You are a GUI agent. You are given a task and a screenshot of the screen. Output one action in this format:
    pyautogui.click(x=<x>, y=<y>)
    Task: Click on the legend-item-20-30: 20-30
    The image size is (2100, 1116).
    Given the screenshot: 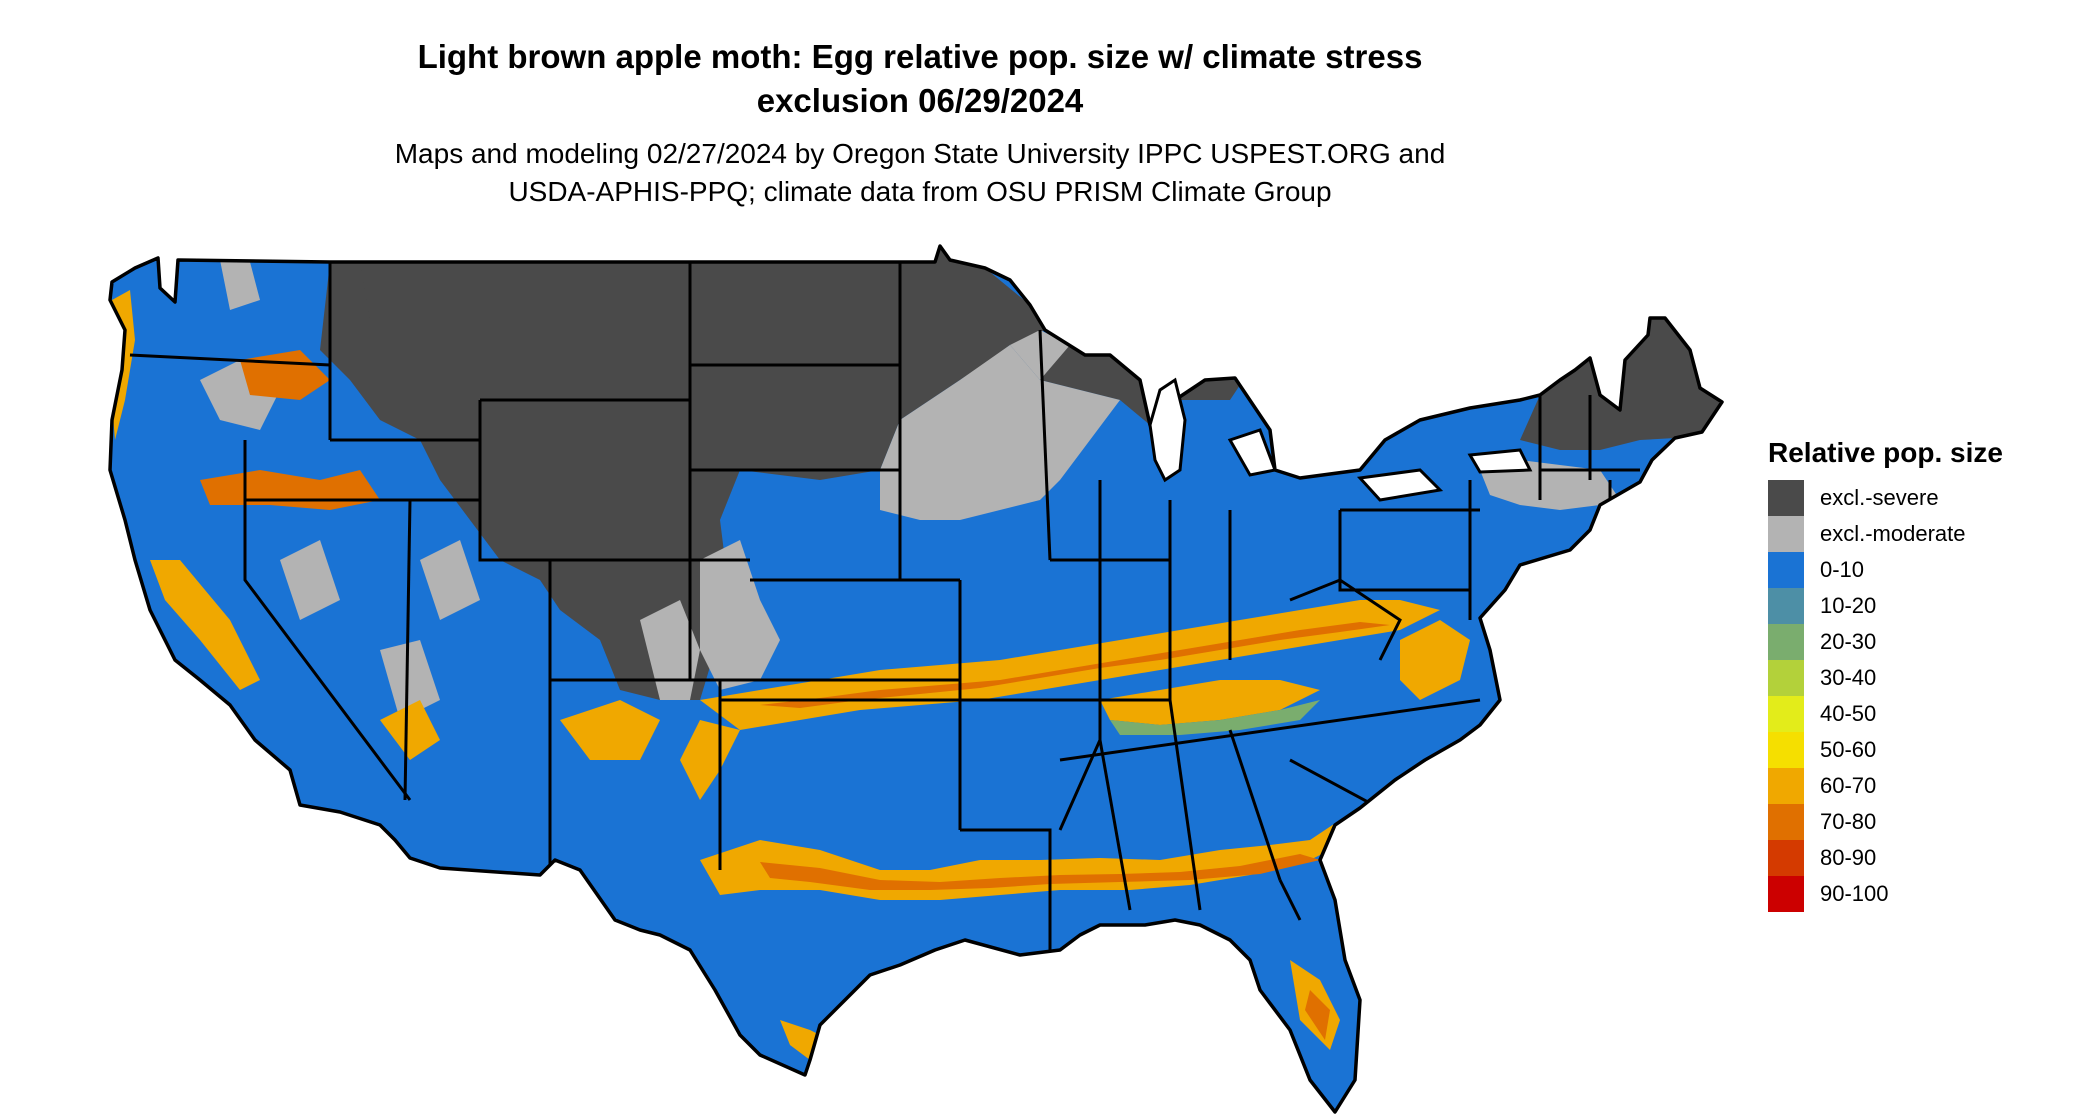 What is the action you would take?
    pyautogui.click(x=1918, y=642)
    